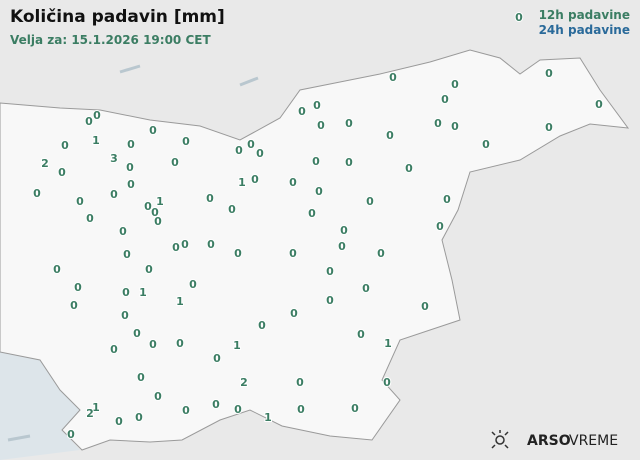 This screenshot has height=460, width=640. Describe the element at coordinates (593, 441) in the screenshot. I see `logo-regular: VREME` at that location.